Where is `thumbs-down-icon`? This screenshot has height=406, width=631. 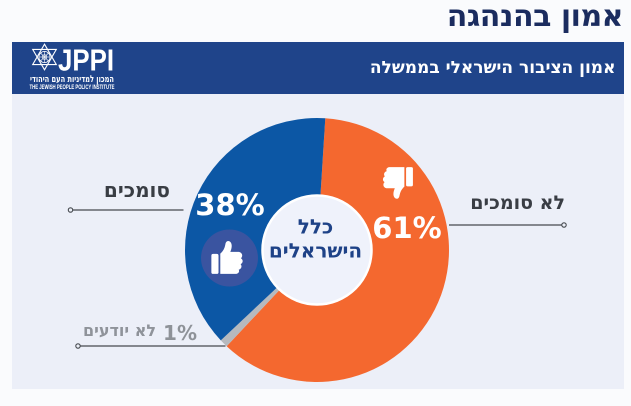
thumbs-down-icon is located at coordinates (397, 183).